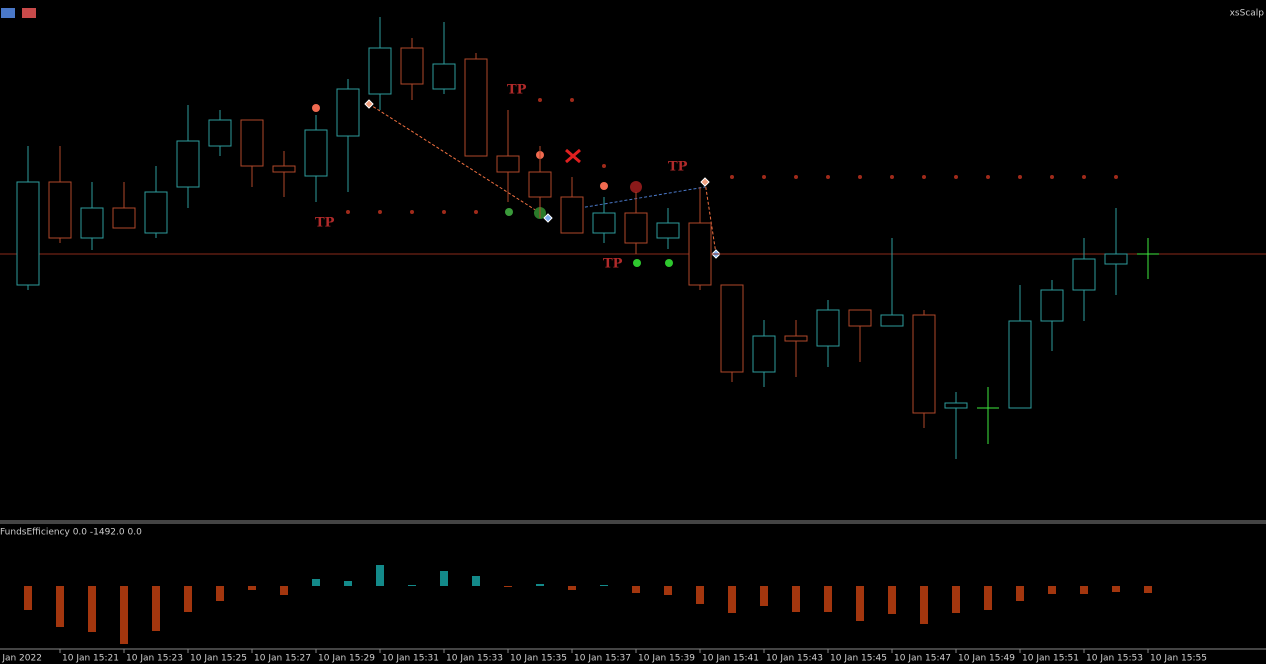 The width and height of the screenshot is (1266, 664). Describe the element at coordinates (666, 659) in the screenshot. I see `x-tick-label: 10 Jan 15:39` at that location.